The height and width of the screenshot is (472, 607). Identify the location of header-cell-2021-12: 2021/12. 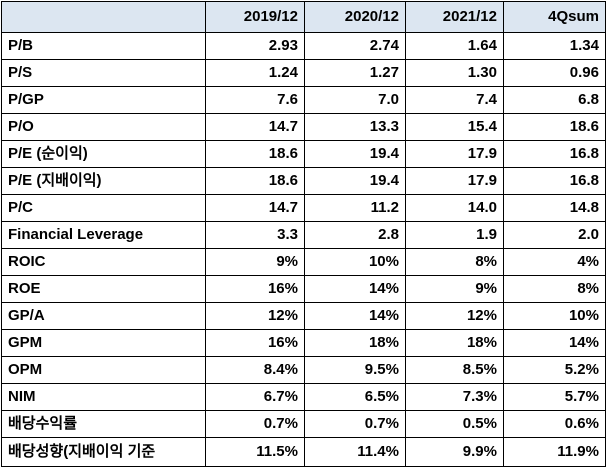
(454, 17).